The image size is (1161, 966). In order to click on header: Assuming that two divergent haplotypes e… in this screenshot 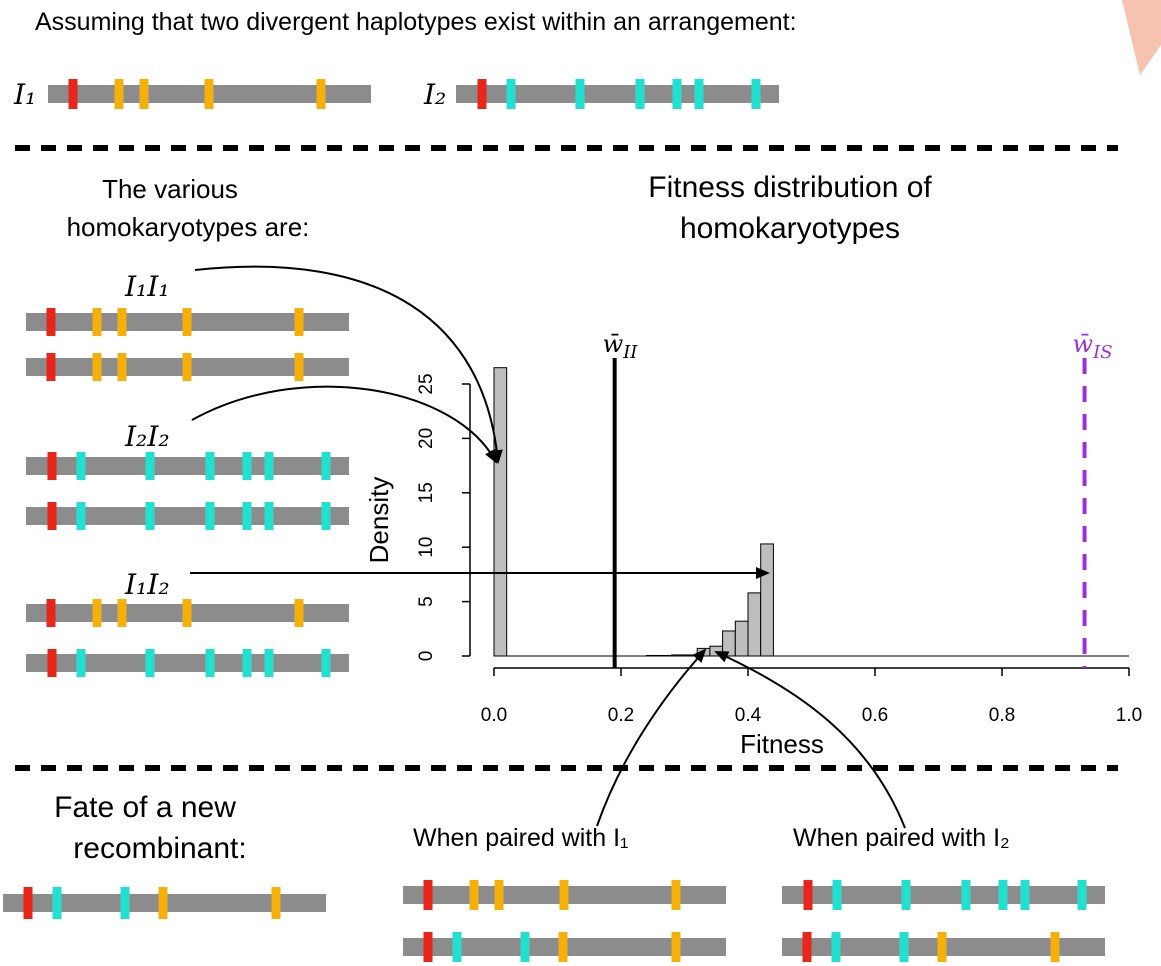, I will do `click(416, 22)`.